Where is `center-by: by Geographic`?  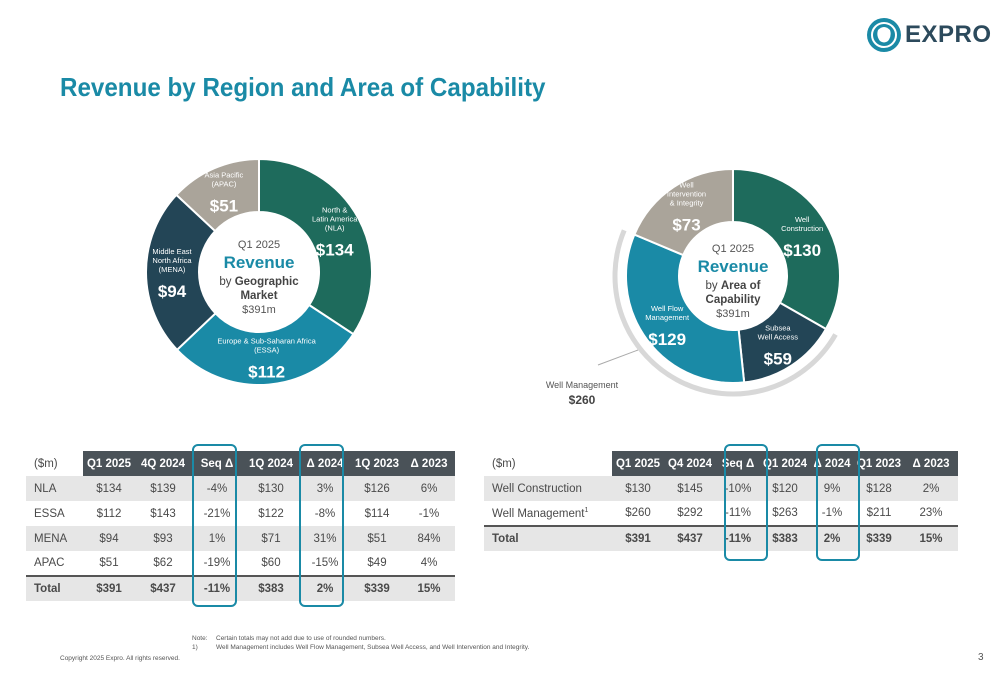 center-by: by Geographic is located at coordinates (259, 282).